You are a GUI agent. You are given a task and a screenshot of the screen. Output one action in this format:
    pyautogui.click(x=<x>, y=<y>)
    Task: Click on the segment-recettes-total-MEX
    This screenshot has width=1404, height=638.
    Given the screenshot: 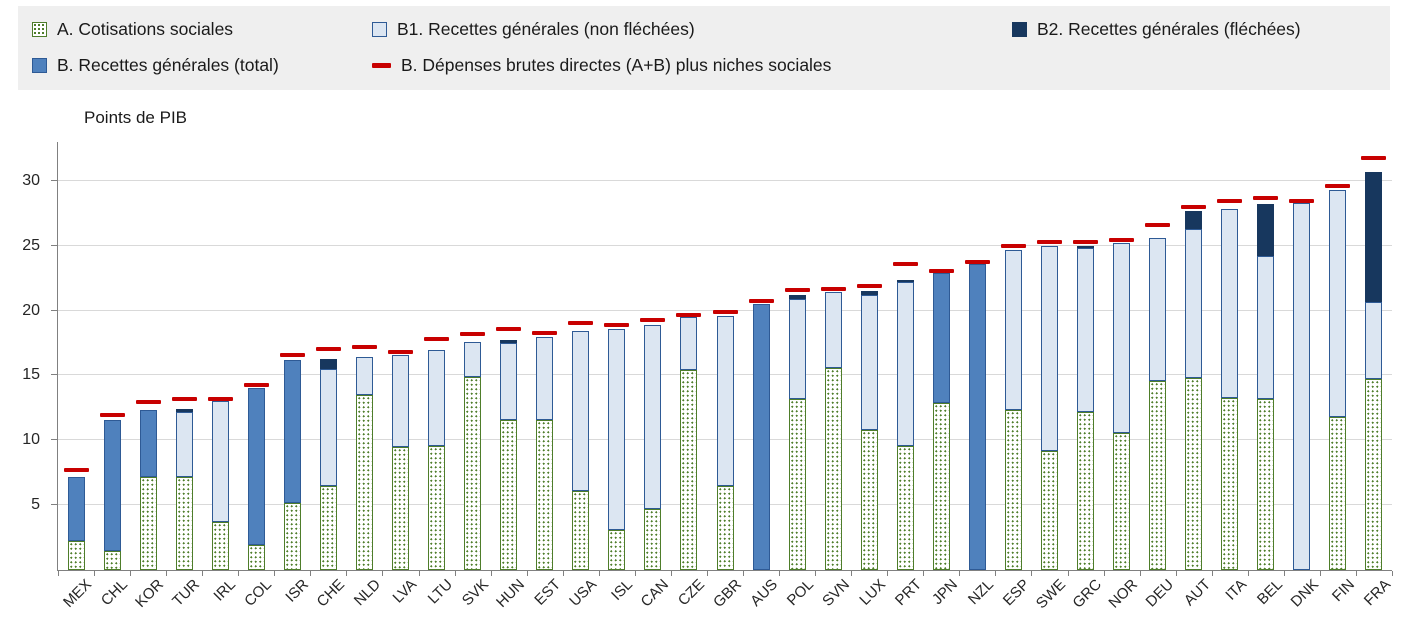 What is the action you would take?
    pyautogui.click(x=76, y=509)
    